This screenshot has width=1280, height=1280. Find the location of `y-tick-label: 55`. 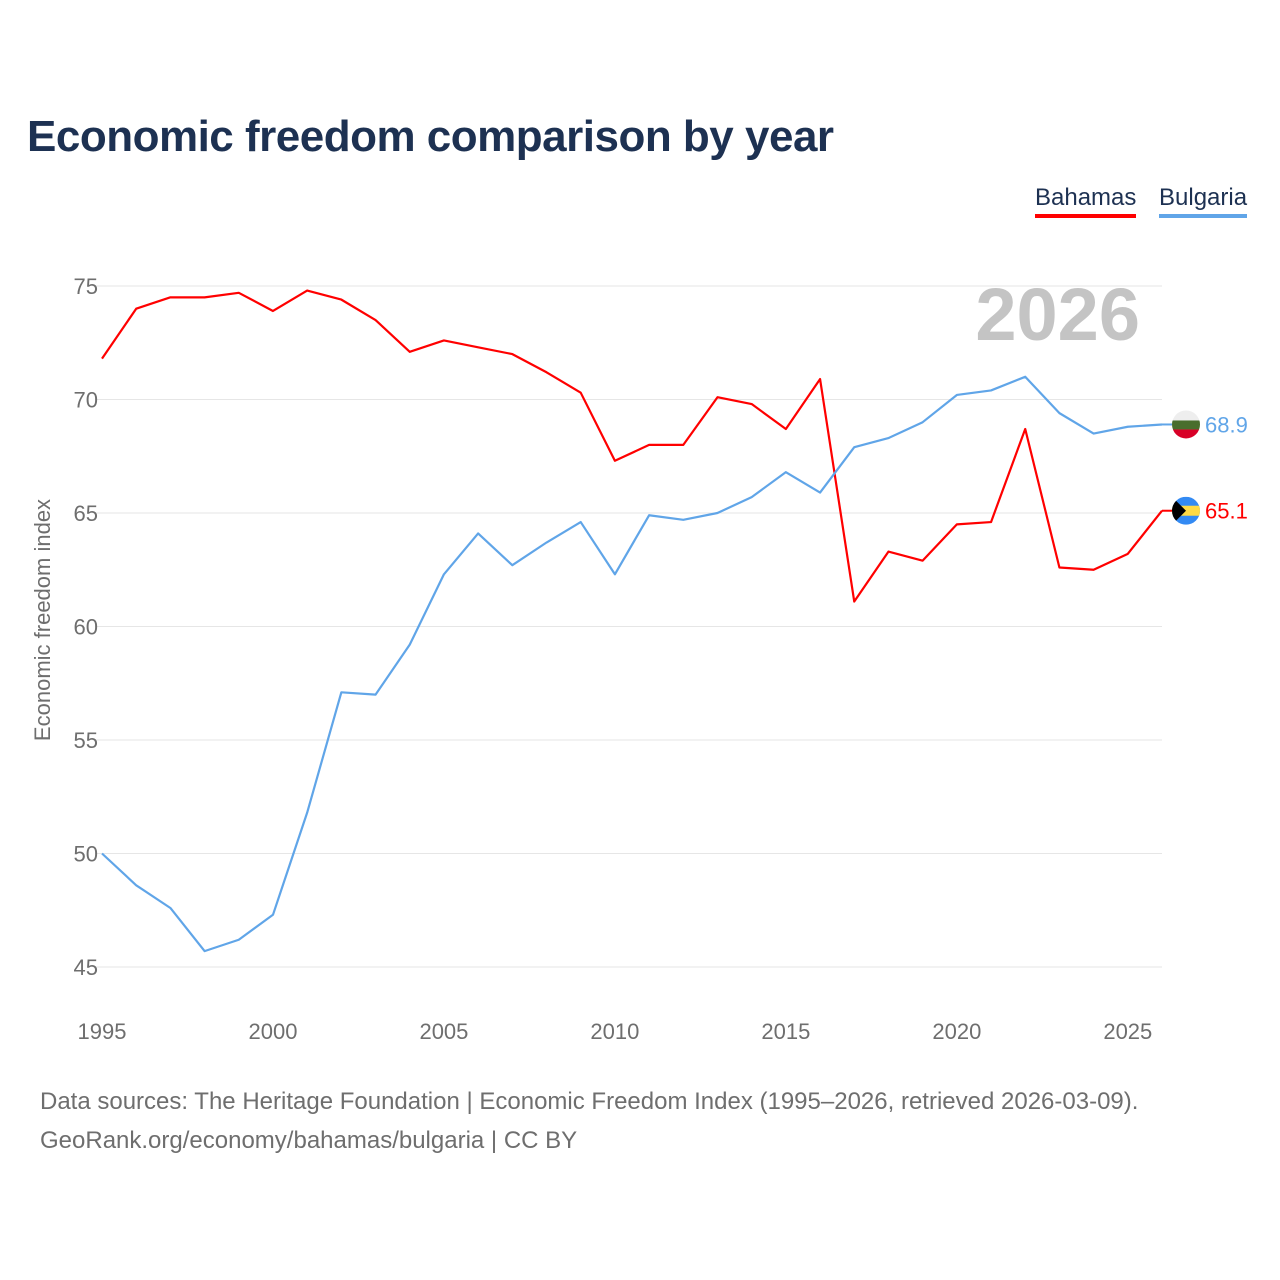

y-tick-label: 55 is located at coordinates (86, 740).